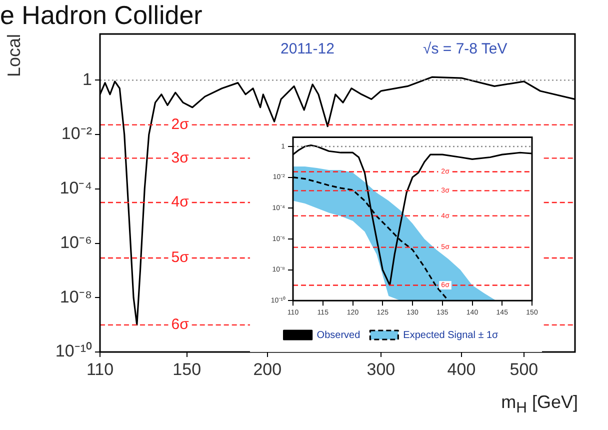  Describe the element at coordinates (73, 351) in the screenshot. I see `y-tick-label: 10⁻¹⁰` at that location.